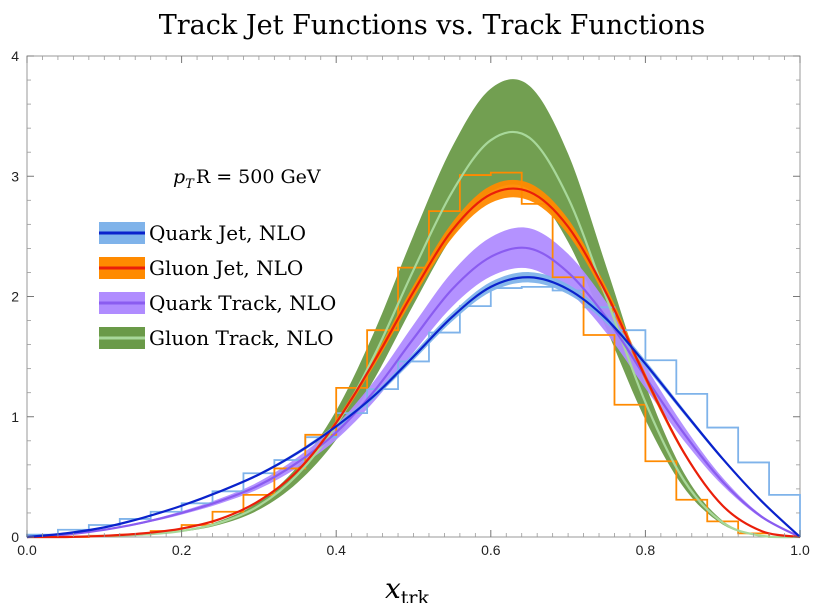 This screenshot has height=603, width=815. Describe the element at coordinates (182, 550) in the screenshot. I see `x-tick-label: 0.2` at that location.